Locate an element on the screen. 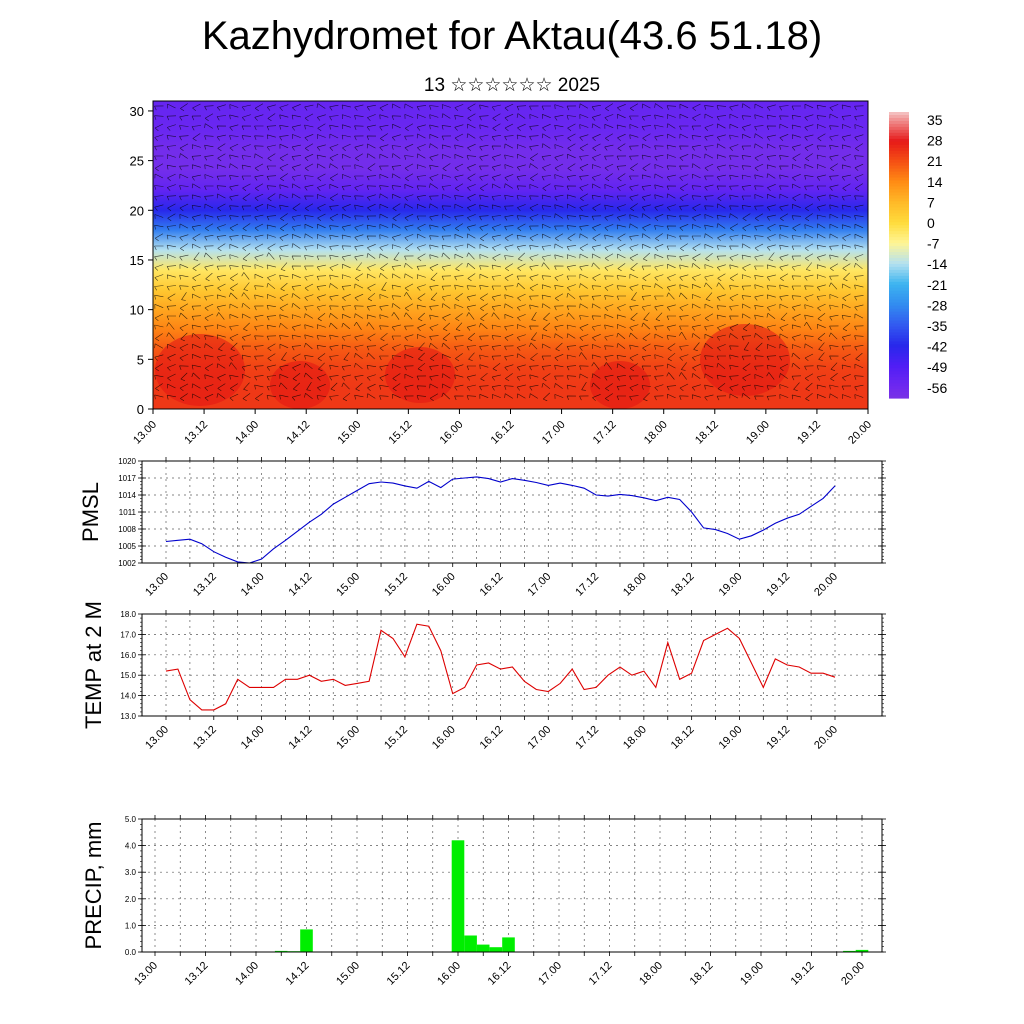 This screenshot has height=1024, width=1024. x-tick-label: 14.12 is located at coordinates (301, 738).